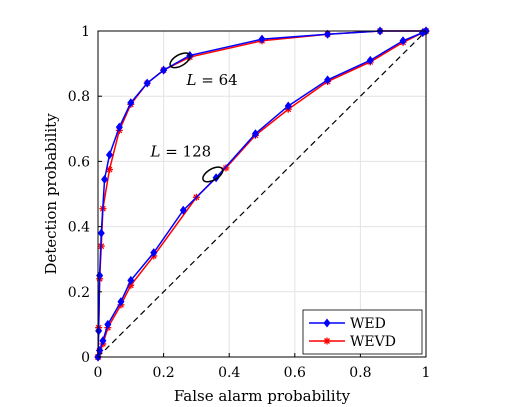 This screenshot has height=407, width=505. What do you see at coordinates (79, 97) in the screenshot?
I see `y-tick-label: 0.8` at bounding box center [79, 97].